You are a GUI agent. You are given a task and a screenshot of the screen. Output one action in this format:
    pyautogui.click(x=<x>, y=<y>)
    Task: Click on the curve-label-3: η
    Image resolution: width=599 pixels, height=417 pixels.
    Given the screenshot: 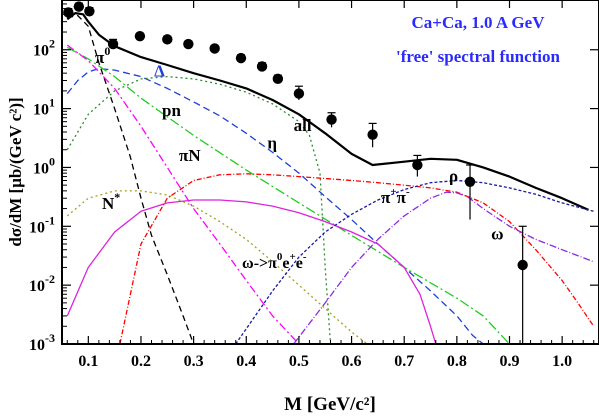 What is the action you would take?
    pyautogui.click(x=272, y=142)
    